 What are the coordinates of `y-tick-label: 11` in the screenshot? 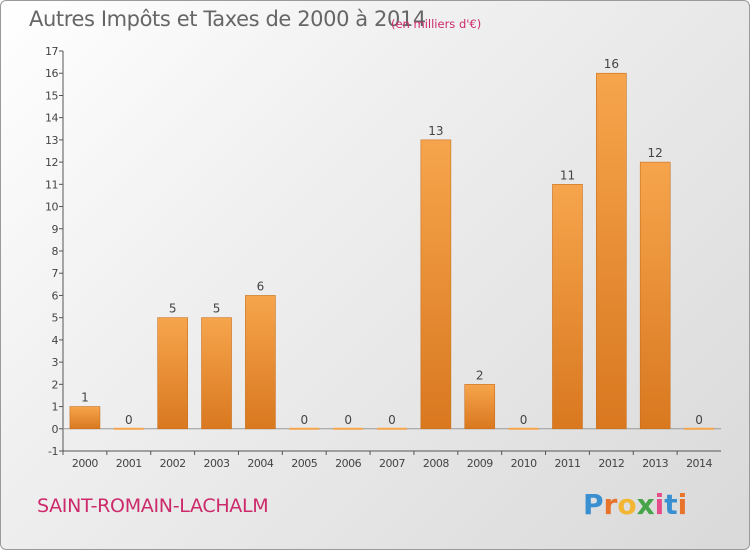 It's located at (51, 184).